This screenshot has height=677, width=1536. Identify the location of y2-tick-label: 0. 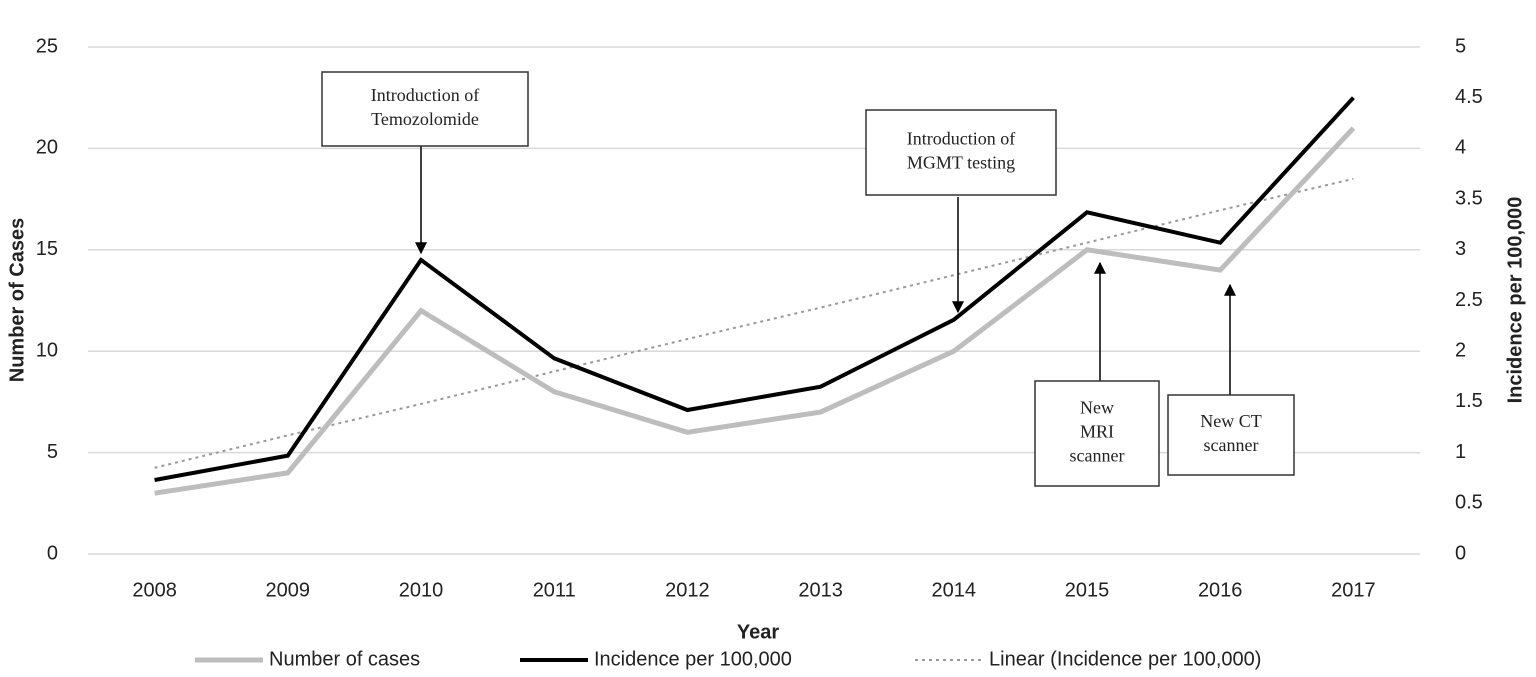
(1460, 553).